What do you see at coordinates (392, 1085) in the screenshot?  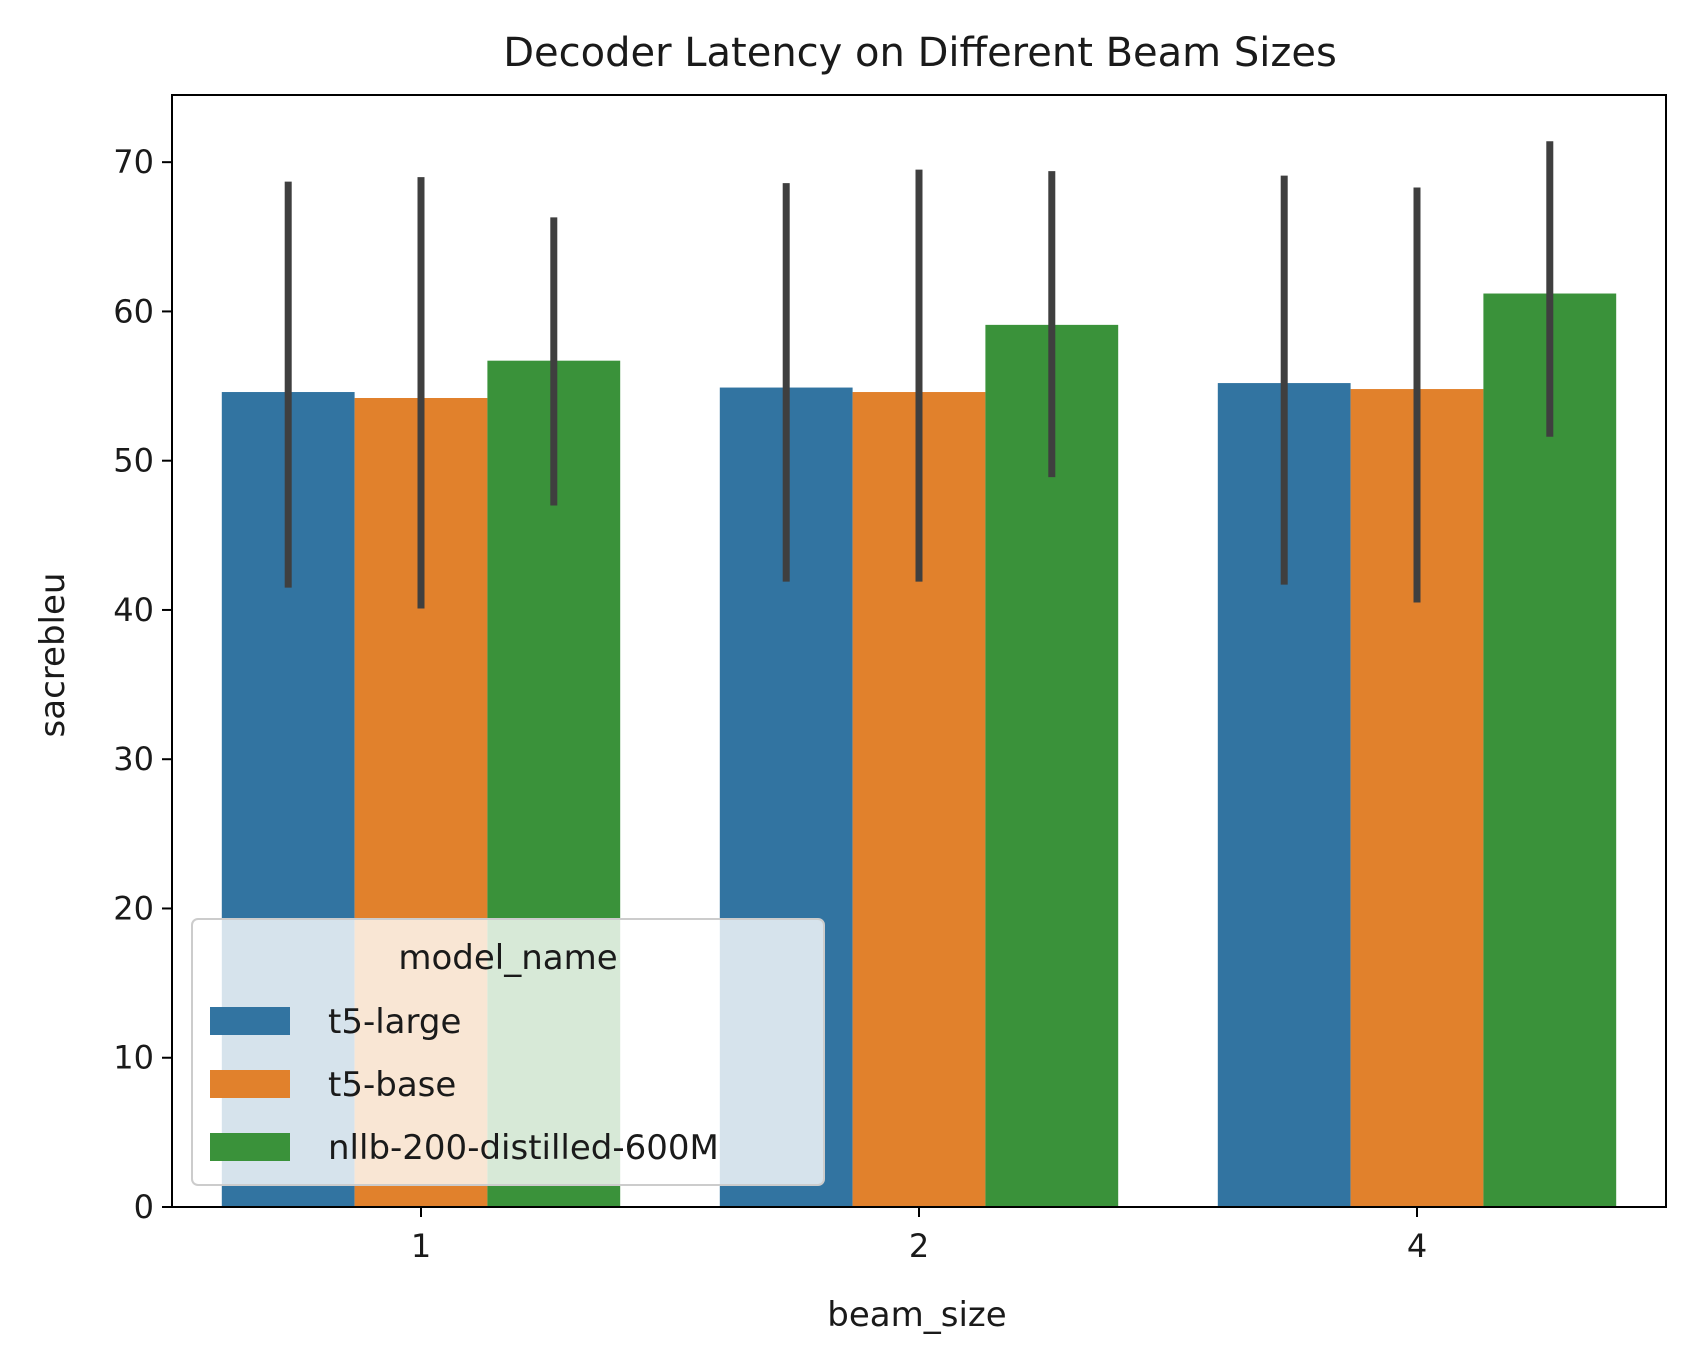 I see `legend-label-t5-base: t5-base` at bounding box center [392, 1085].